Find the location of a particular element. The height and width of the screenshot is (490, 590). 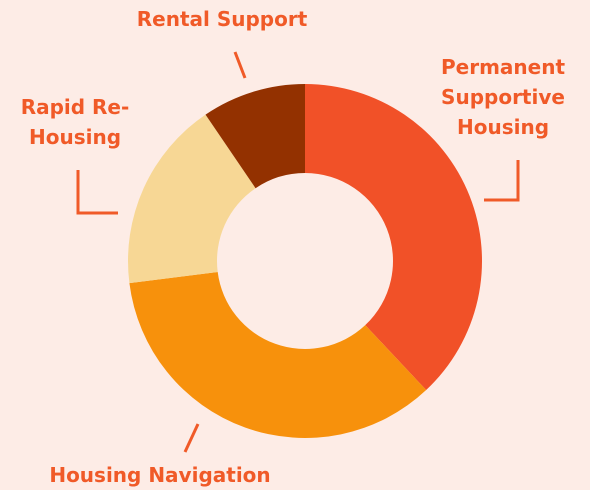

slice-label: Housing Navigation is located at coordinates (160, 475).